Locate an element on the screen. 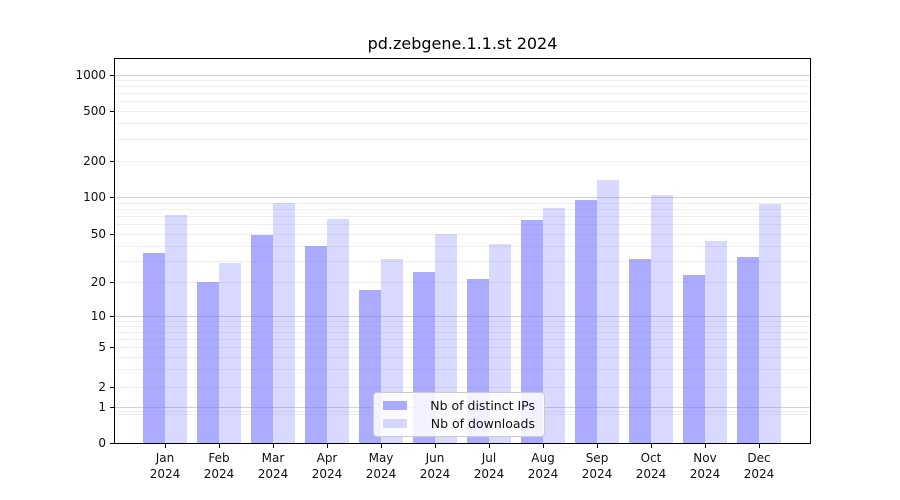 Image resolution: width=900 pixels, height=500 pixels. y-tick-label: 20 is located at coordinates (98, 282).